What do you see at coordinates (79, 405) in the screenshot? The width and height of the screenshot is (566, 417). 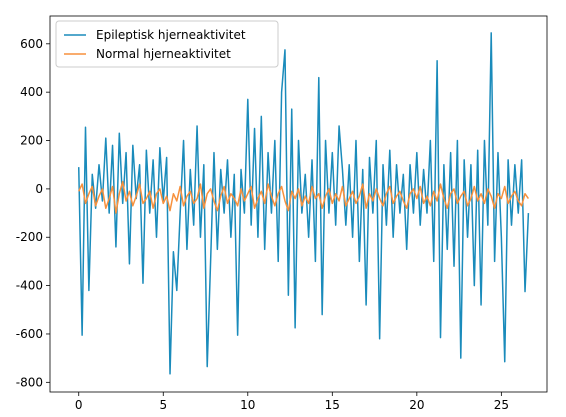 I see `x-tick-label: 0` at bounding box center [79, 405].